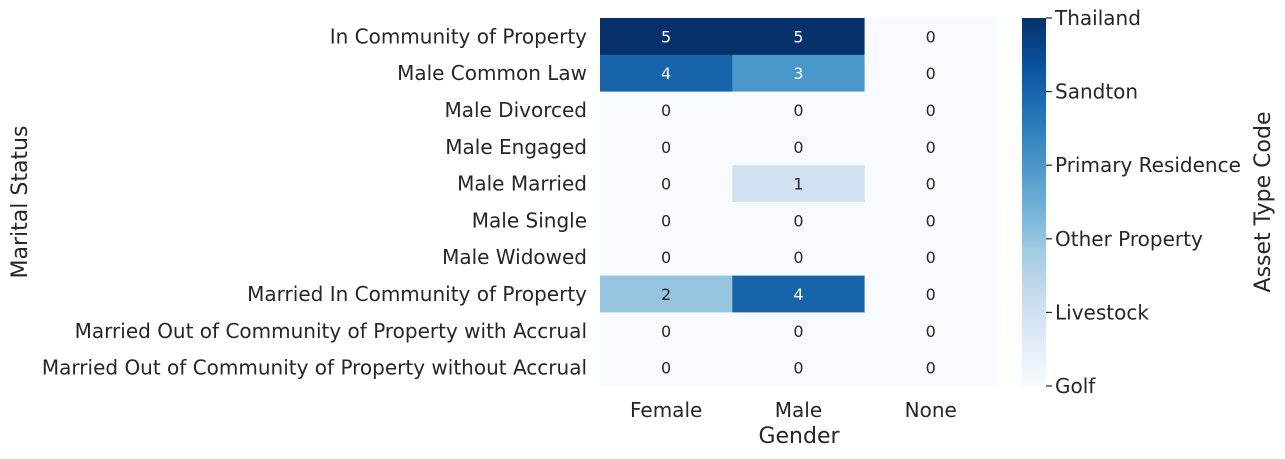 The image size is (1285, 459). I want to click on colorbar-tick-label: Livestock, so click(1102, 312).